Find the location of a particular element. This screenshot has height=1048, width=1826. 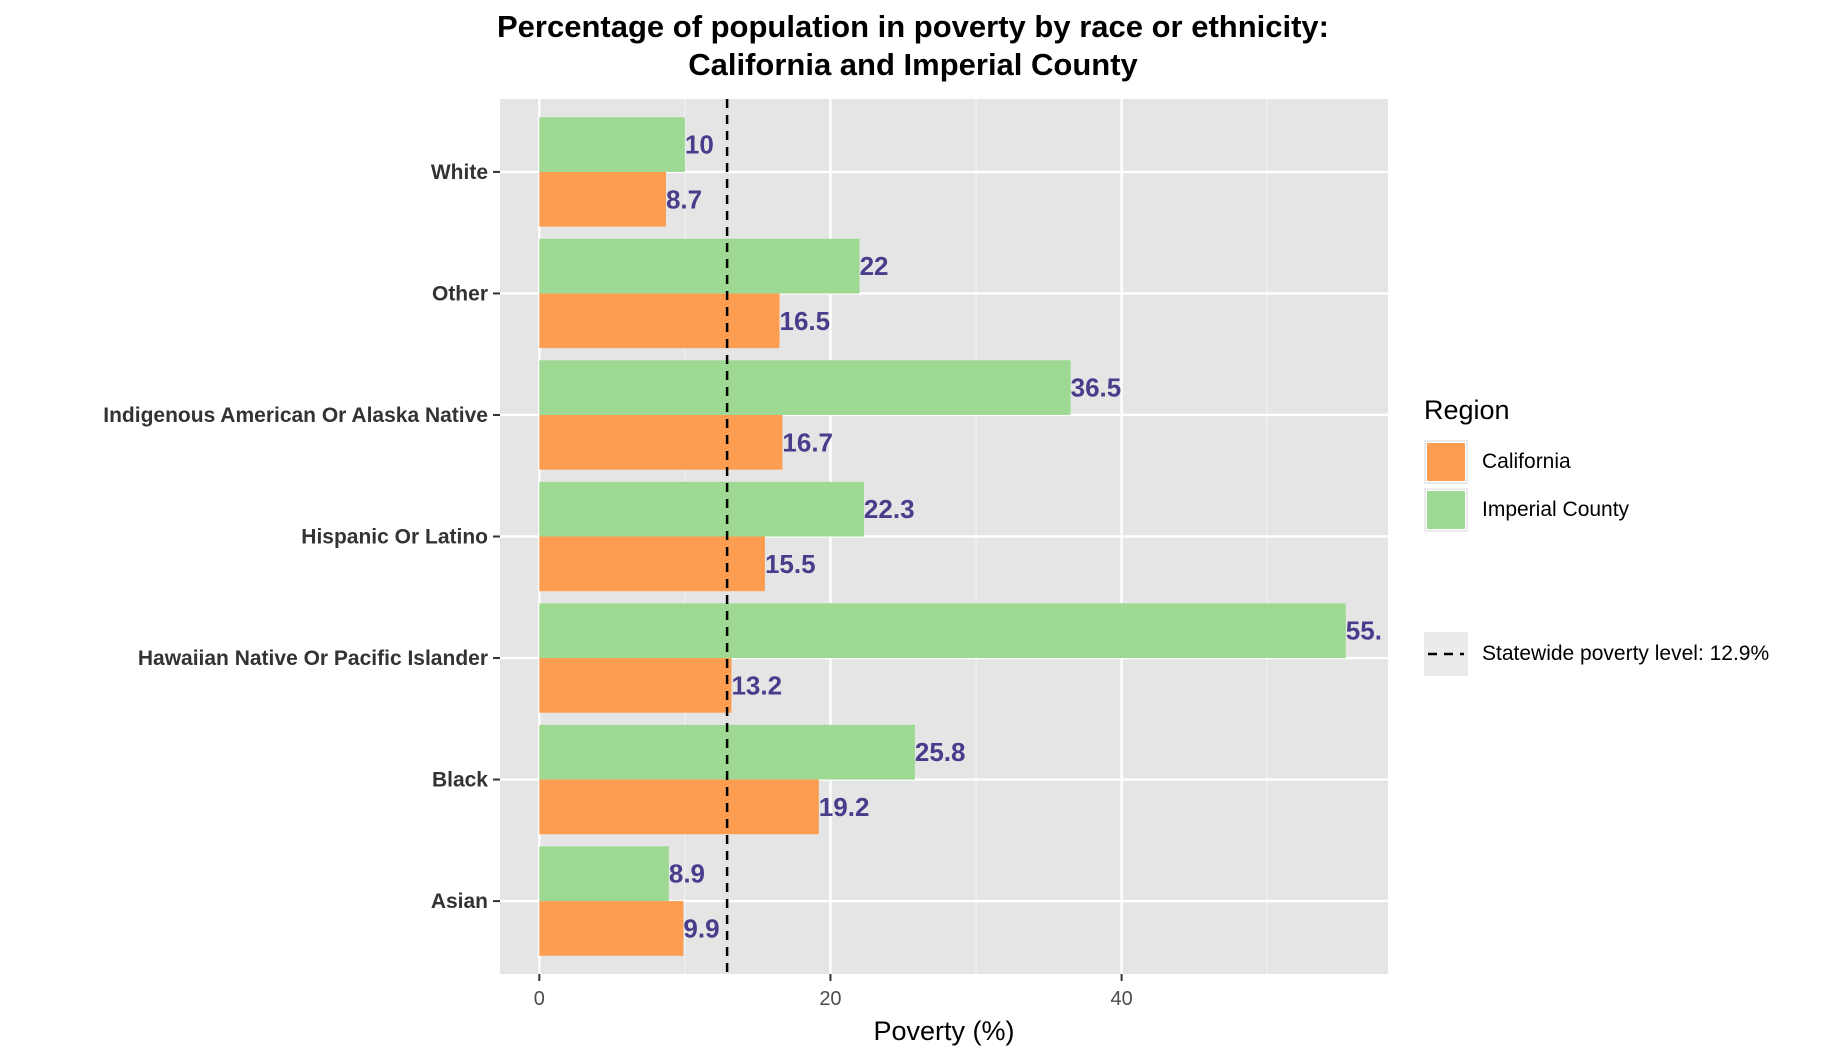

legend-item-california: California is located at coordinates (1624, 462).